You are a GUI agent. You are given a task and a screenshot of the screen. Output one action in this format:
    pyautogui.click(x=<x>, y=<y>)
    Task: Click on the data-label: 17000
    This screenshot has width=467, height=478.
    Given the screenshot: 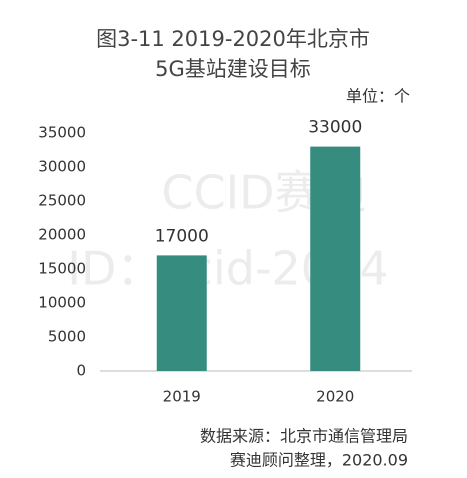 What is the action you would take?
    pyautogui.click(x=182, y=236)
    